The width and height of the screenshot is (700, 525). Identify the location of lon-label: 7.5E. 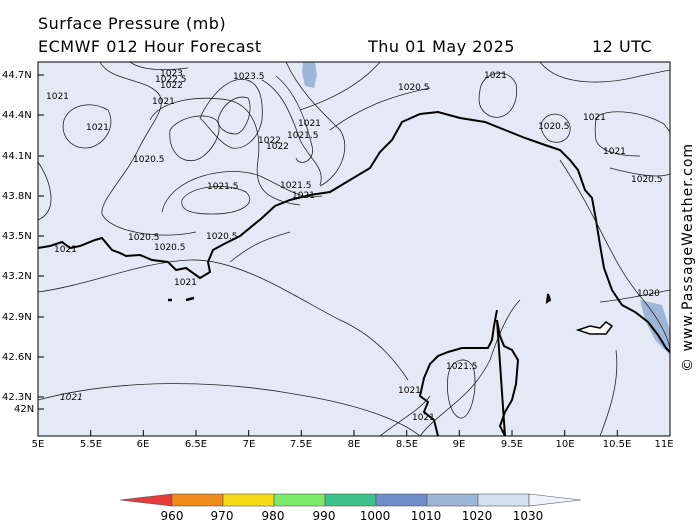
(301, 444).